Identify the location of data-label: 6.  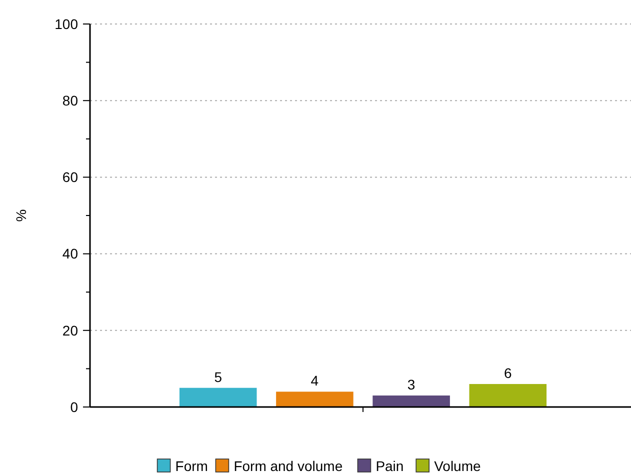
(508, 373).